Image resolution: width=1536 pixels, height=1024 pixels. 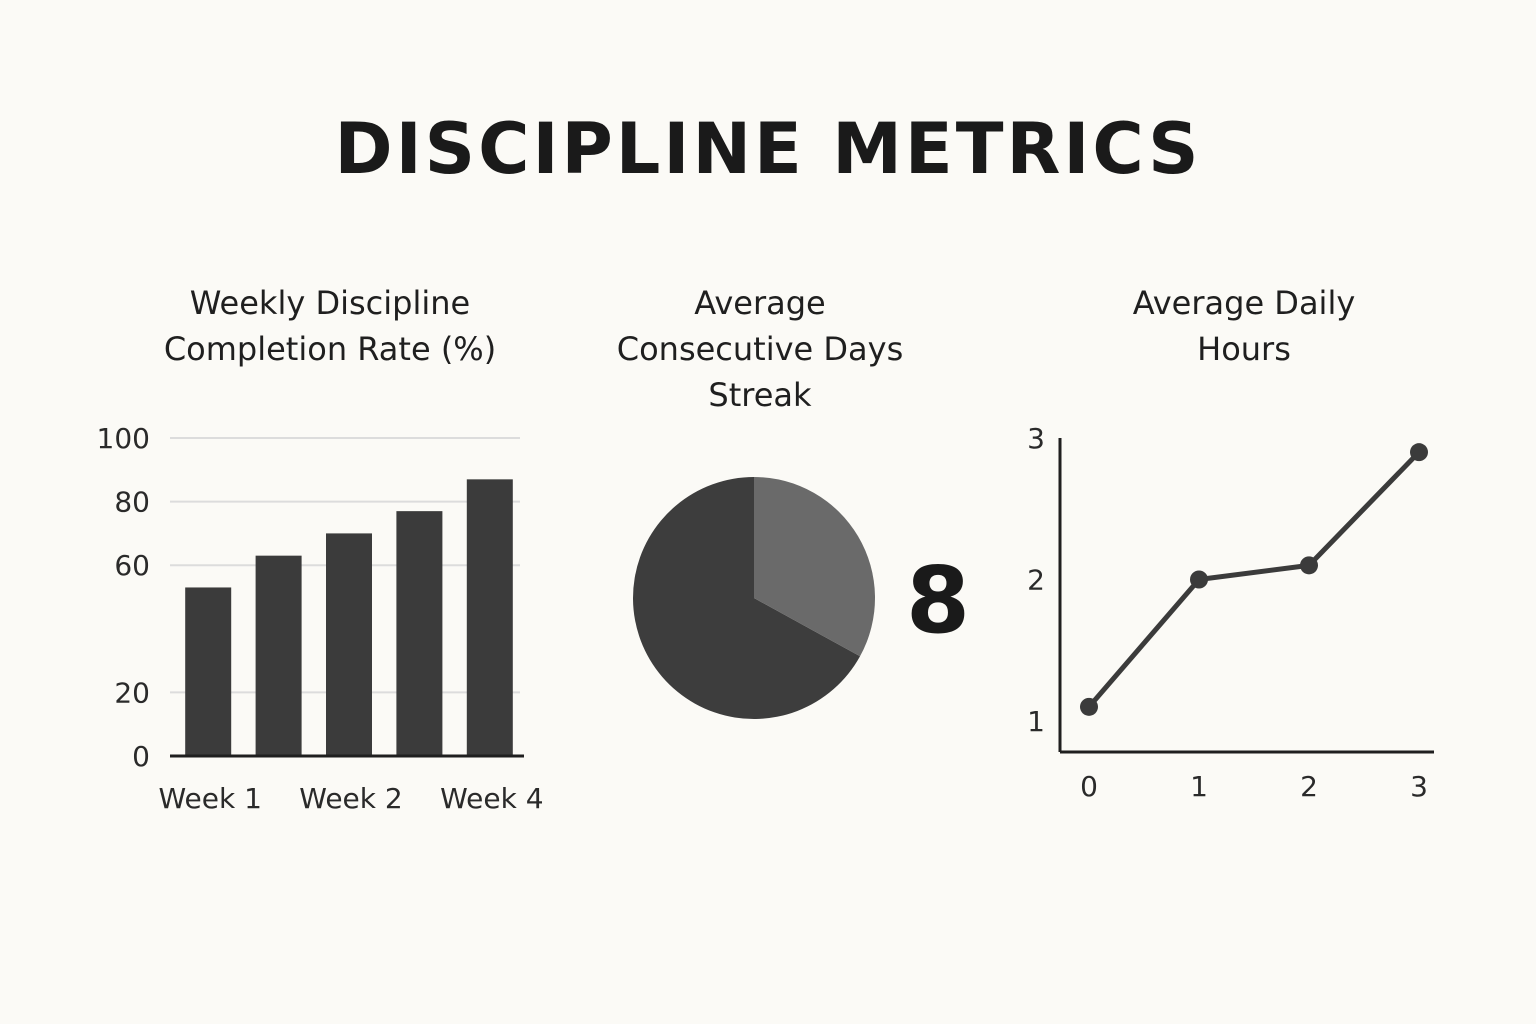 What do you see at coordinates (760, 395) in the screenshot?
I see `pie-chart-title-line-3: Streak` at bounding box center [760, 395].